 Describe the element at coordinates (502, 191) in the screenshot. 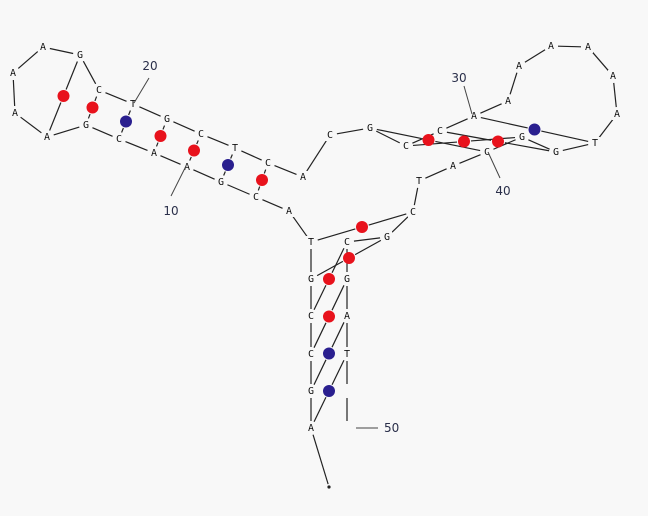

I see `index-label-40: 40` at that location.